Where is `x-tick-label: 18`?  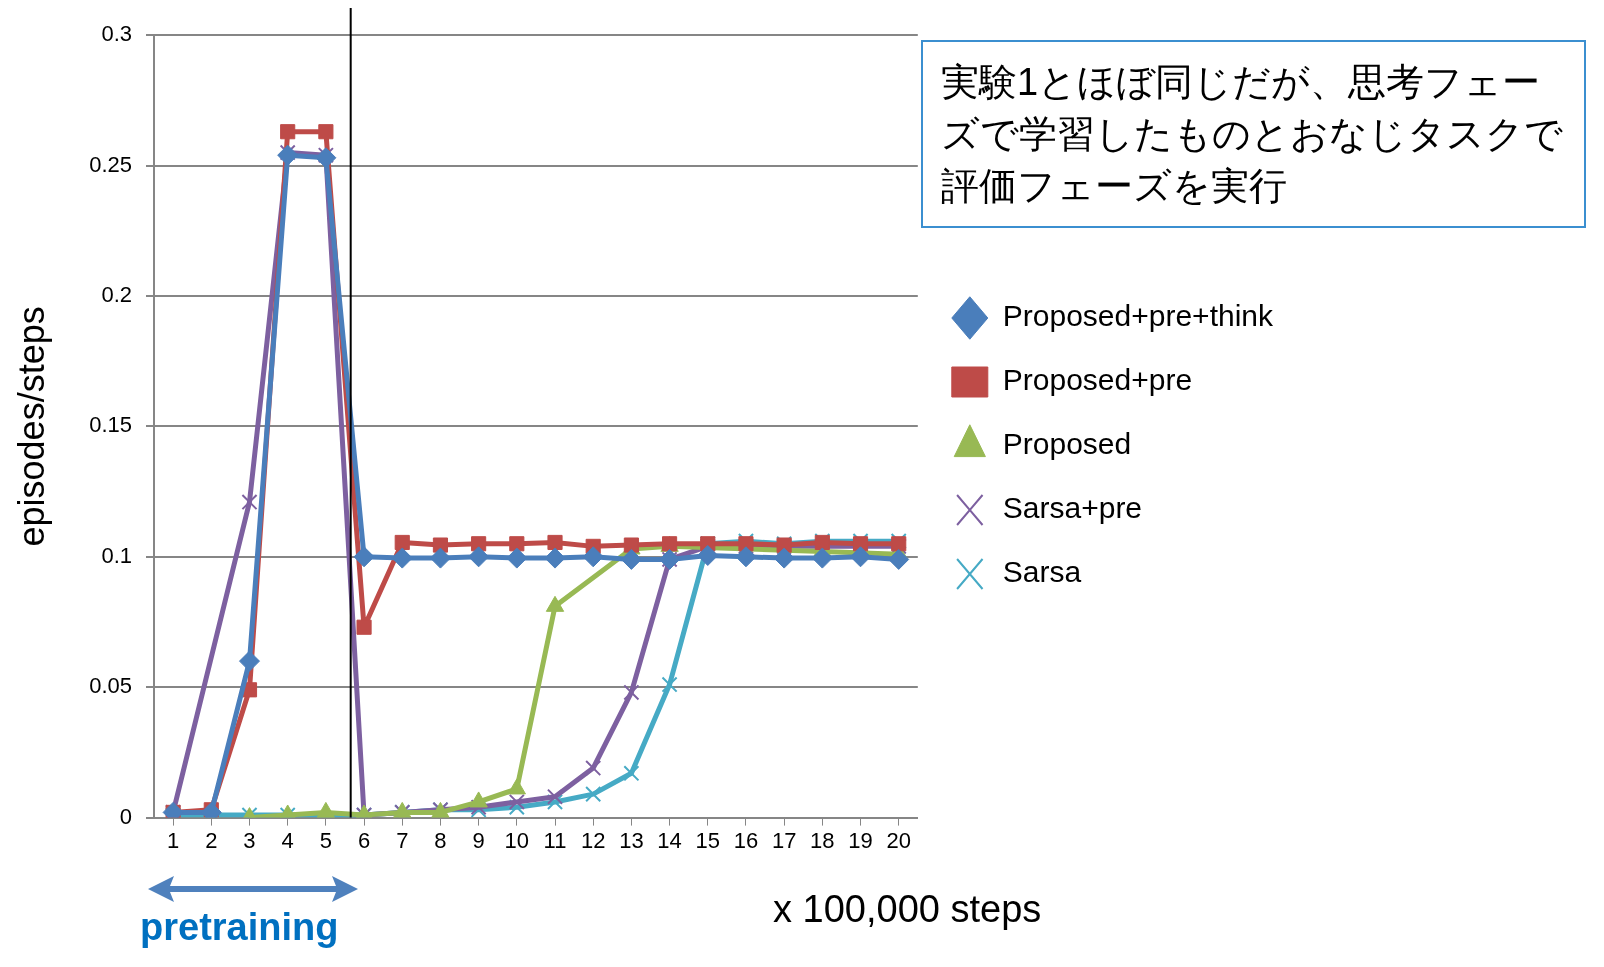 x-tick-label: 18 is located at coordinates (822, 840).